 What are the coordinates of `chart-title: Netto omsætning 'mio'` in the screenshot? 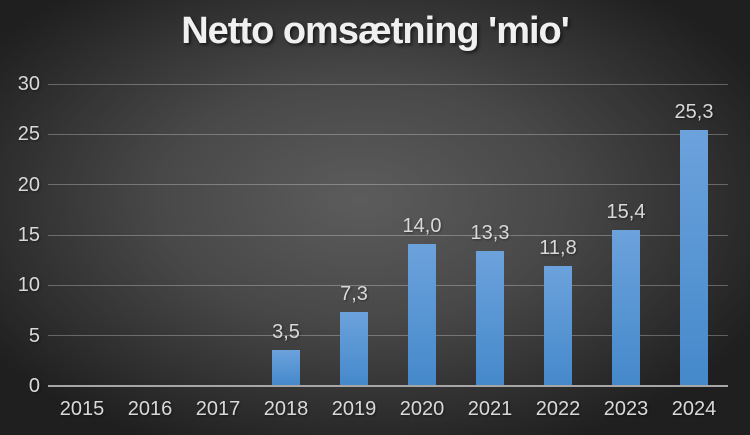 It's located at (375, 31).